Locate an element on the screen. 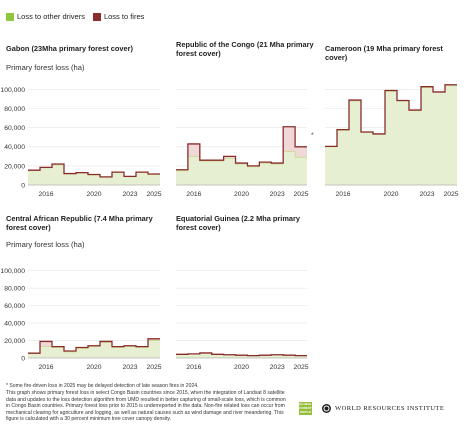 Image resolution: width=468 pixels, height=440 pixels. gfw-logo: GLOBAL FOREST WATCH is located at coordinates (305, 408).